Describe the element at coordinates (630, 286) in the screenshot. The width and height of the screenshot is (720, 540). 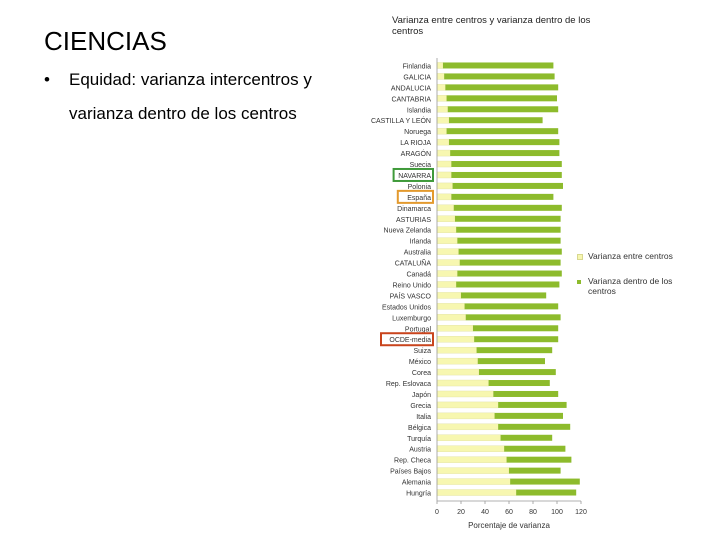
I see `legend-label-within: Varianza dentro de los centros` at that location.